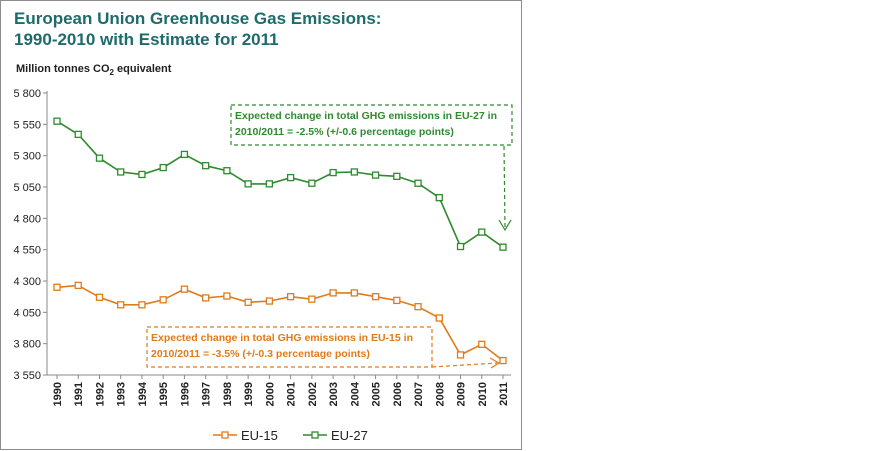  I want to click on x-tick-label: 1997, so click(207, 394).